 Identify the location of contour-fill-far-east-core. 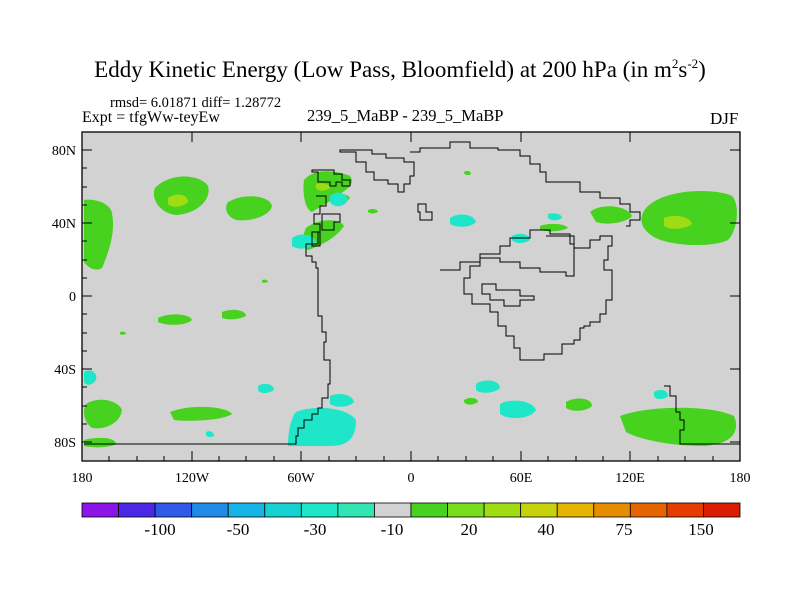
(678, 222).